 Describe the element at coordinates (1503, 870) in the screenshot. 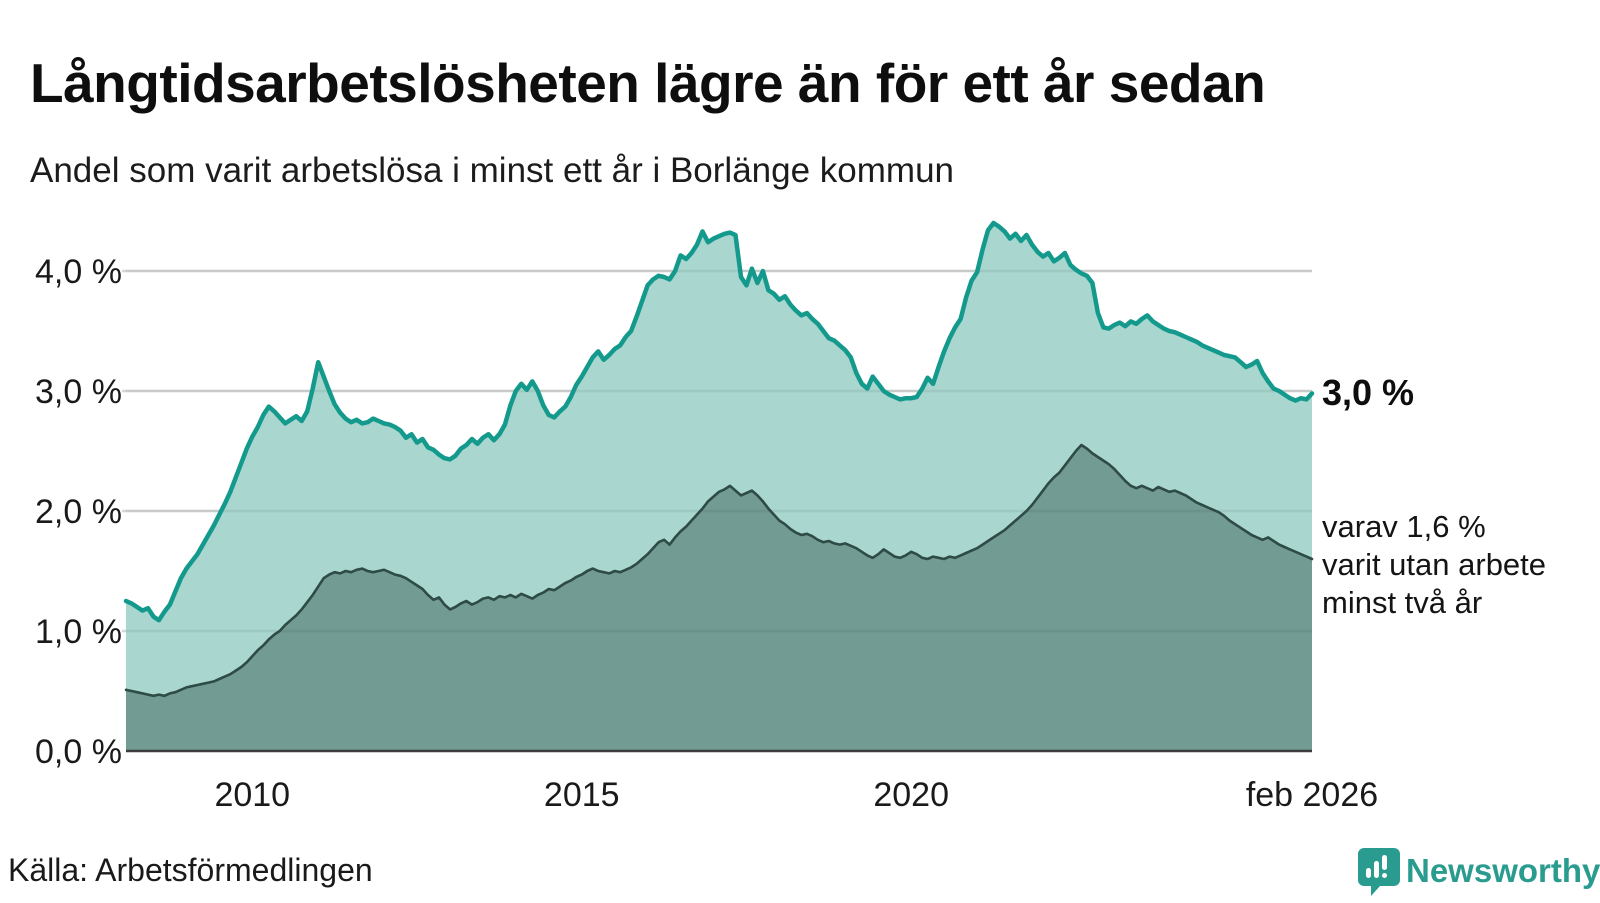

I see `newsworthy-wordmark: Newsworthy` at that location.